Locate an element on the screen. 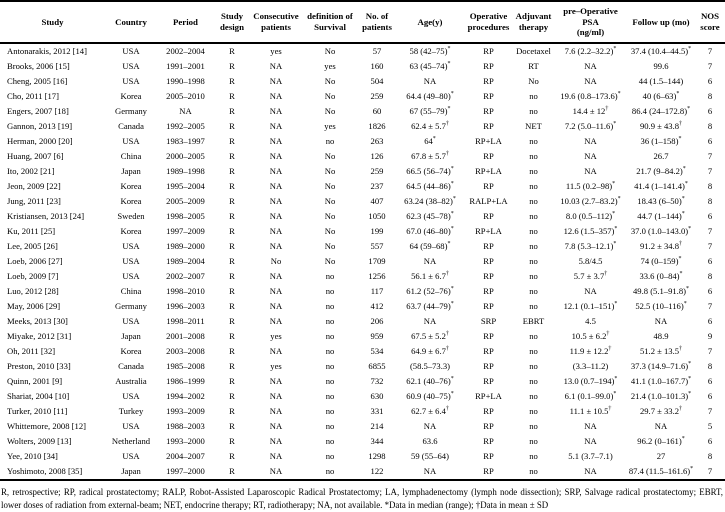  column-header: Country is located at coordinates (131, 22).